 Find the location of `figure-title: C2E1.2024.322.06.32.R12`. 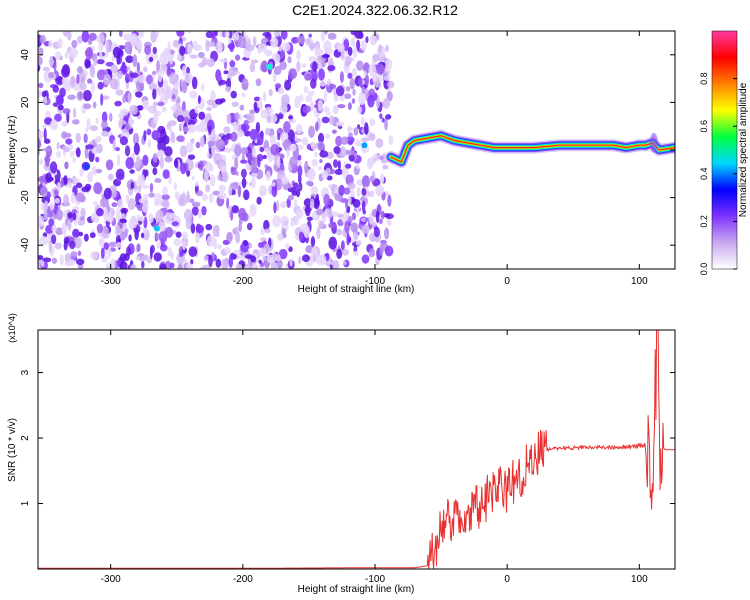

figure-title: C2E1.2024.322.06.32.R12 is located at coordinates (375, 10).